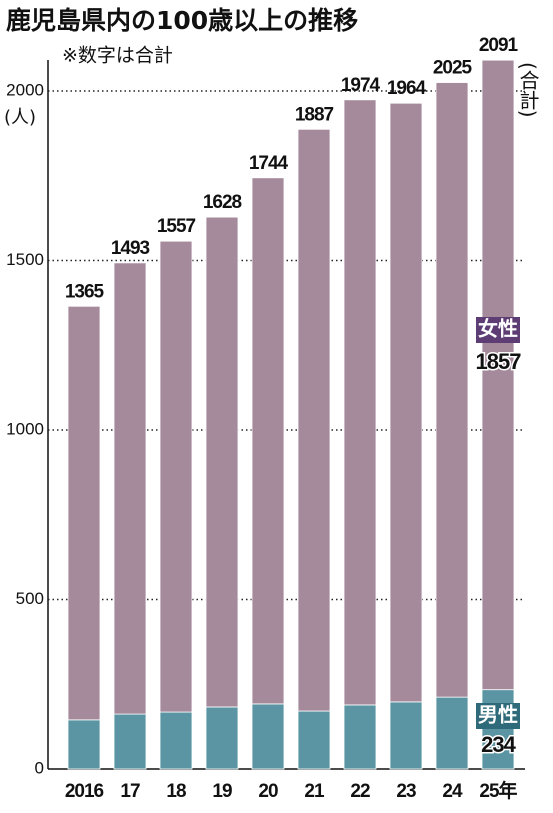 The width and height of the screenshot is (553, 813). I want to click on total-label: 1493, so click(130, 248).